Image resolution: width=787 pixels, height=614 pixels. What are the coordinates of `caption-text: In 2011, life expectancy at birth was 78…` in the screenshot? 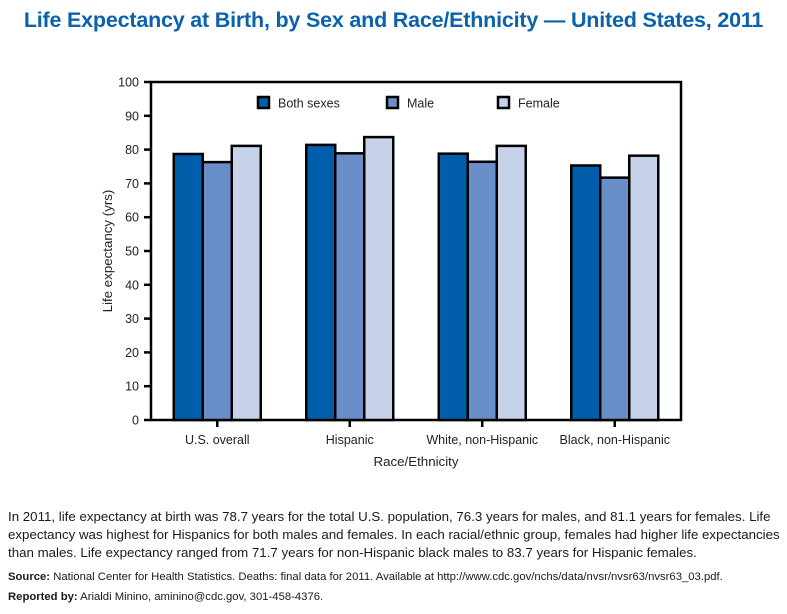 It's located at (394, 534).